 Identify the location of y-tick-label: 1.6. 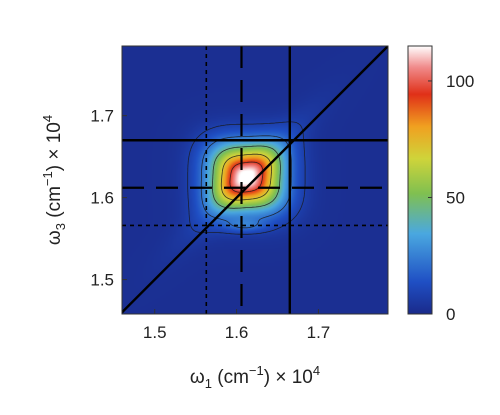
(102, 198).